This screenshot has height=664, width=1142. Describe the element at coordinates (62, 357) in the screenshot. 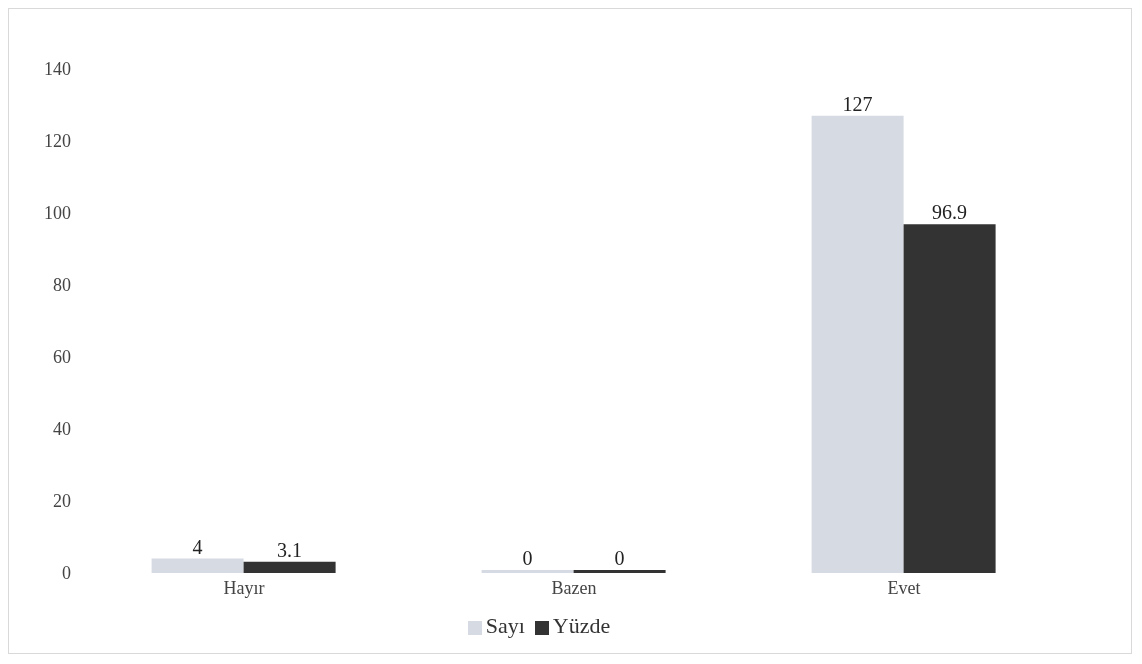

I see `y-tick-label: 60` at that location.